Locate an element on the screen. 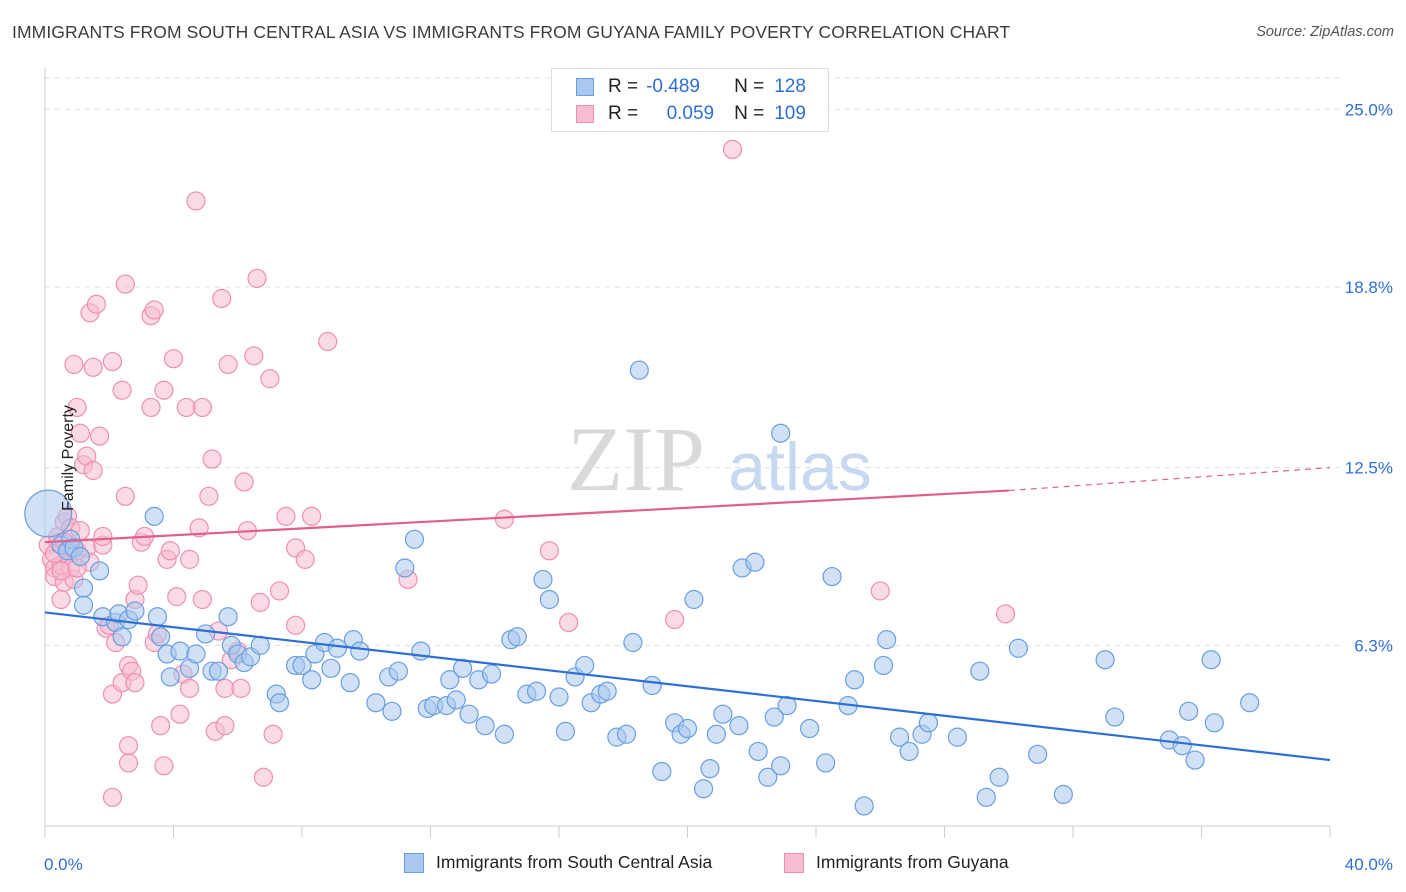 The image size is (1406, 892). y-tick-label: 12.5% is located at coordinates (1369, 468).